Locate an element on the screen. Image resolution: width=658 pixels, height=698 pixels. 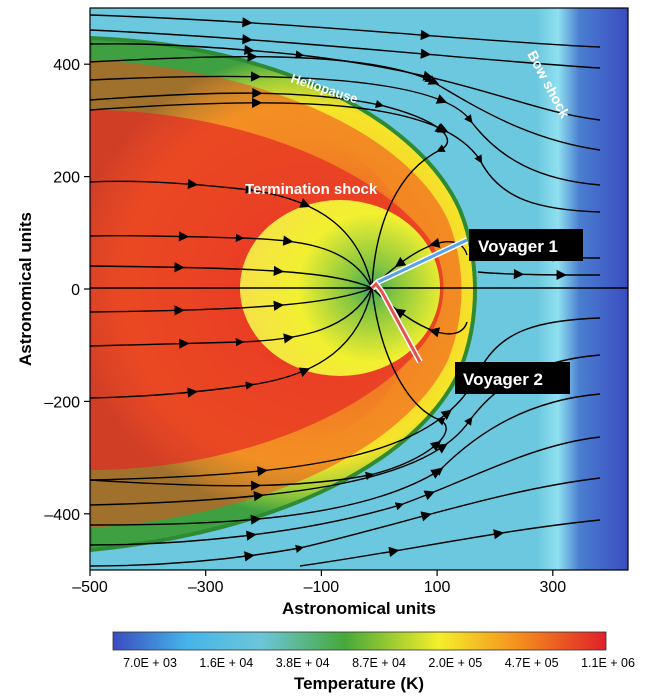
x-axis: –500 –300 –100 100 300 is located at coordinates (319, 583).